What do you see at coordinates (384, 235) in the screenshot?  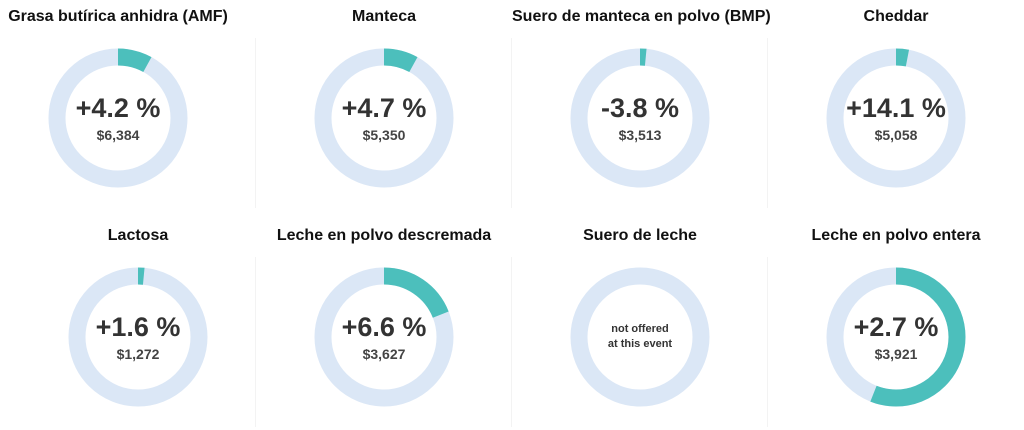 I see `panel-title: Leche en polvo descremada` at bounding box center [384, 235].